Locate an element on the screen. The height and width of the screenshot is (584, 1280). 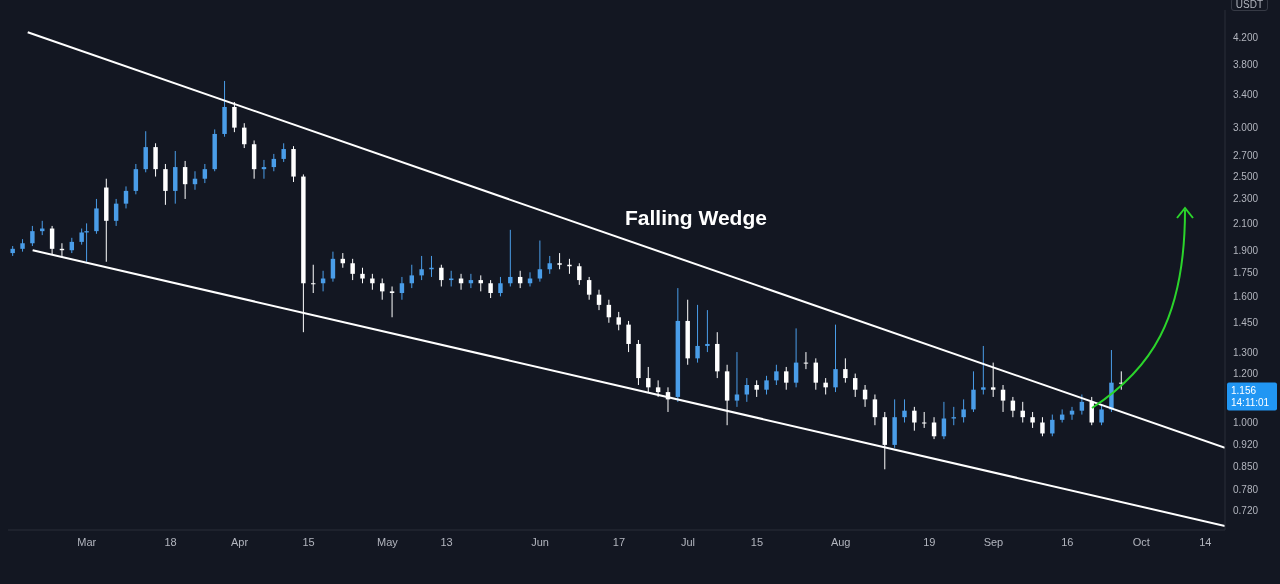
text: 14:11:01 is located at coordinates (1250, 402).